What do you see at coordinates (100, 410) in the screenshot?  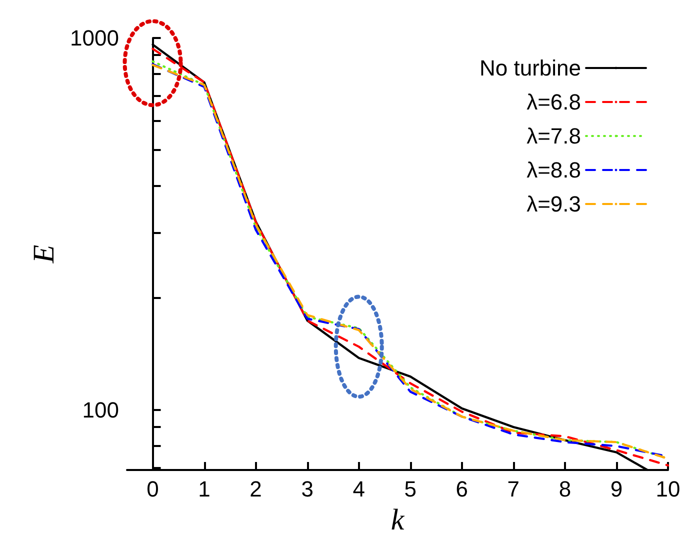 I see `y-tick-label: 100` at bounding box center [100, 410].